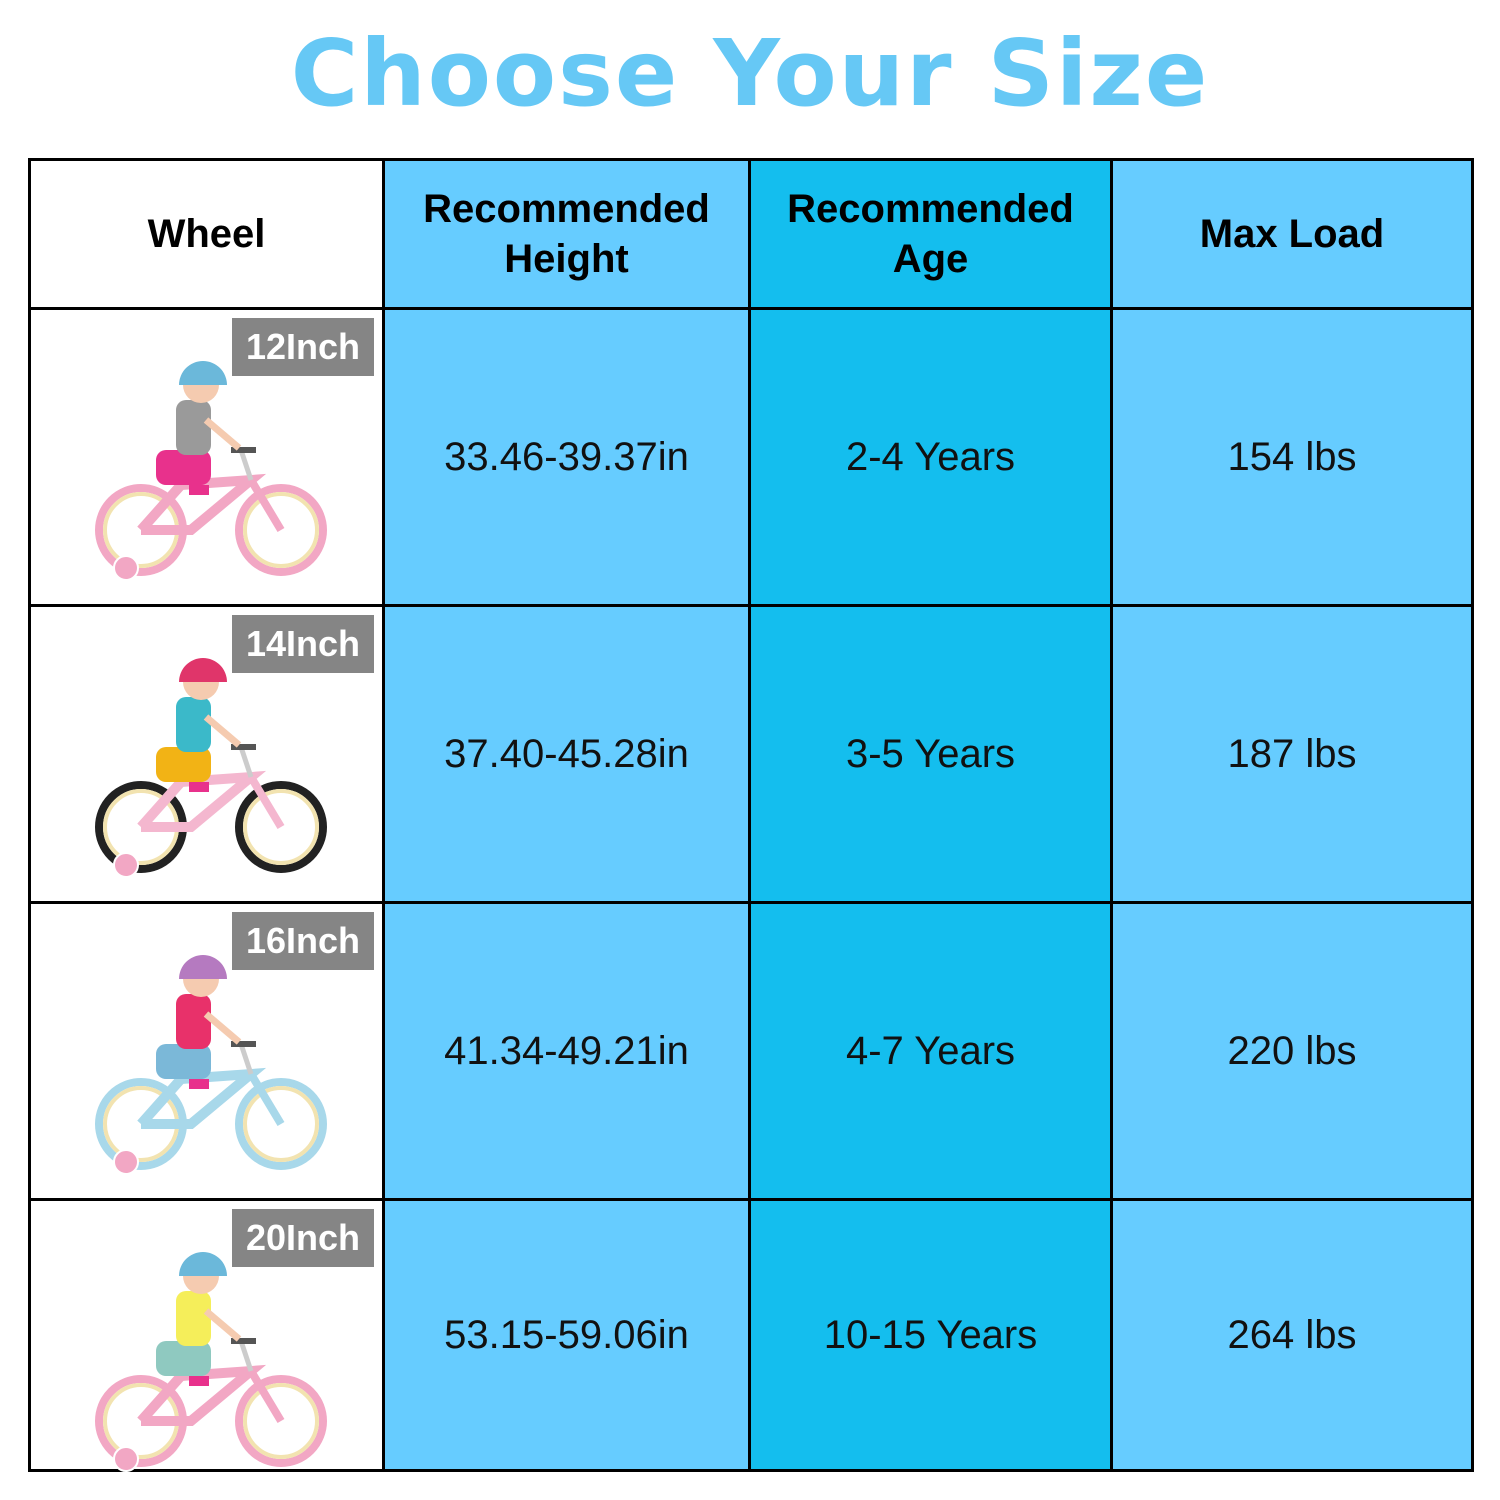  I want to click on wheel-size-badge: 14Inch, so click(302, 644).